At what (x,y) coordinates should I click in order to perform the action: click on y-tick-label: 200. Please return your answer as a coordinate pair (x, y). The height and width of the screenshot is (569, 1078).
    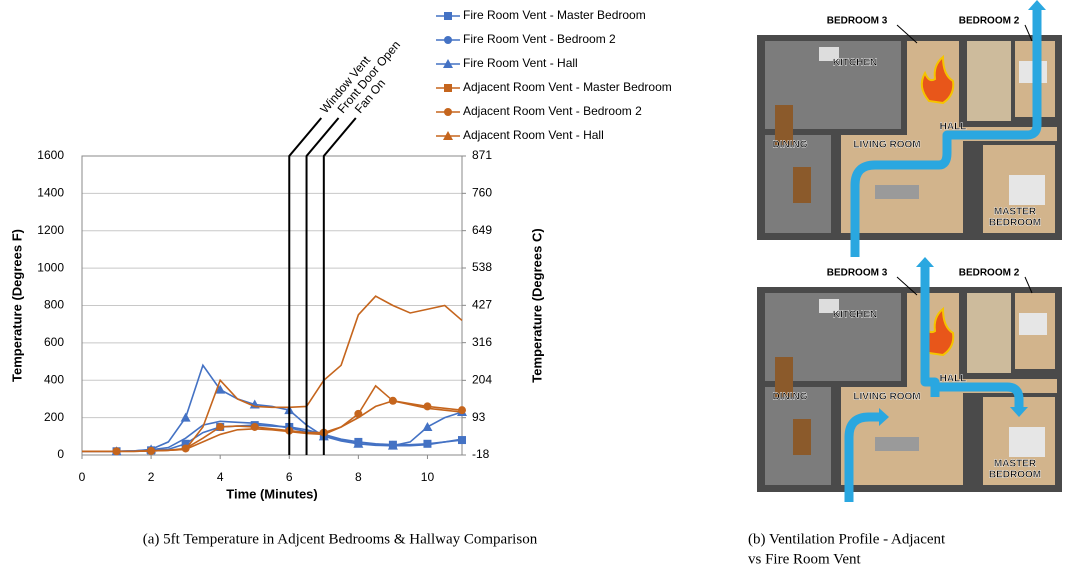
    Looking at the image, I should click on (54, 417).